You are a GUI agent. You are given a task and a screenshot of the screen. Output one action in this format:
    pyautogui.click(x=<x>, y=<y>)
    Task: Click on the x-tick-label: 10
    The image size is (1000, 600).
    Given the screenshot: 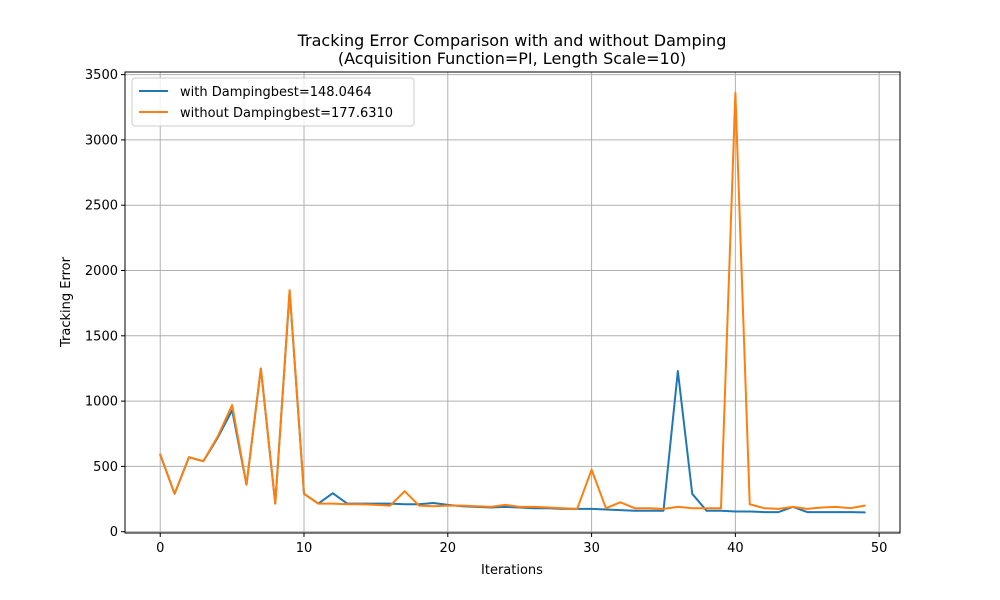 What is the action you would take?
    pyautogui.click(x=304, y=548)
    